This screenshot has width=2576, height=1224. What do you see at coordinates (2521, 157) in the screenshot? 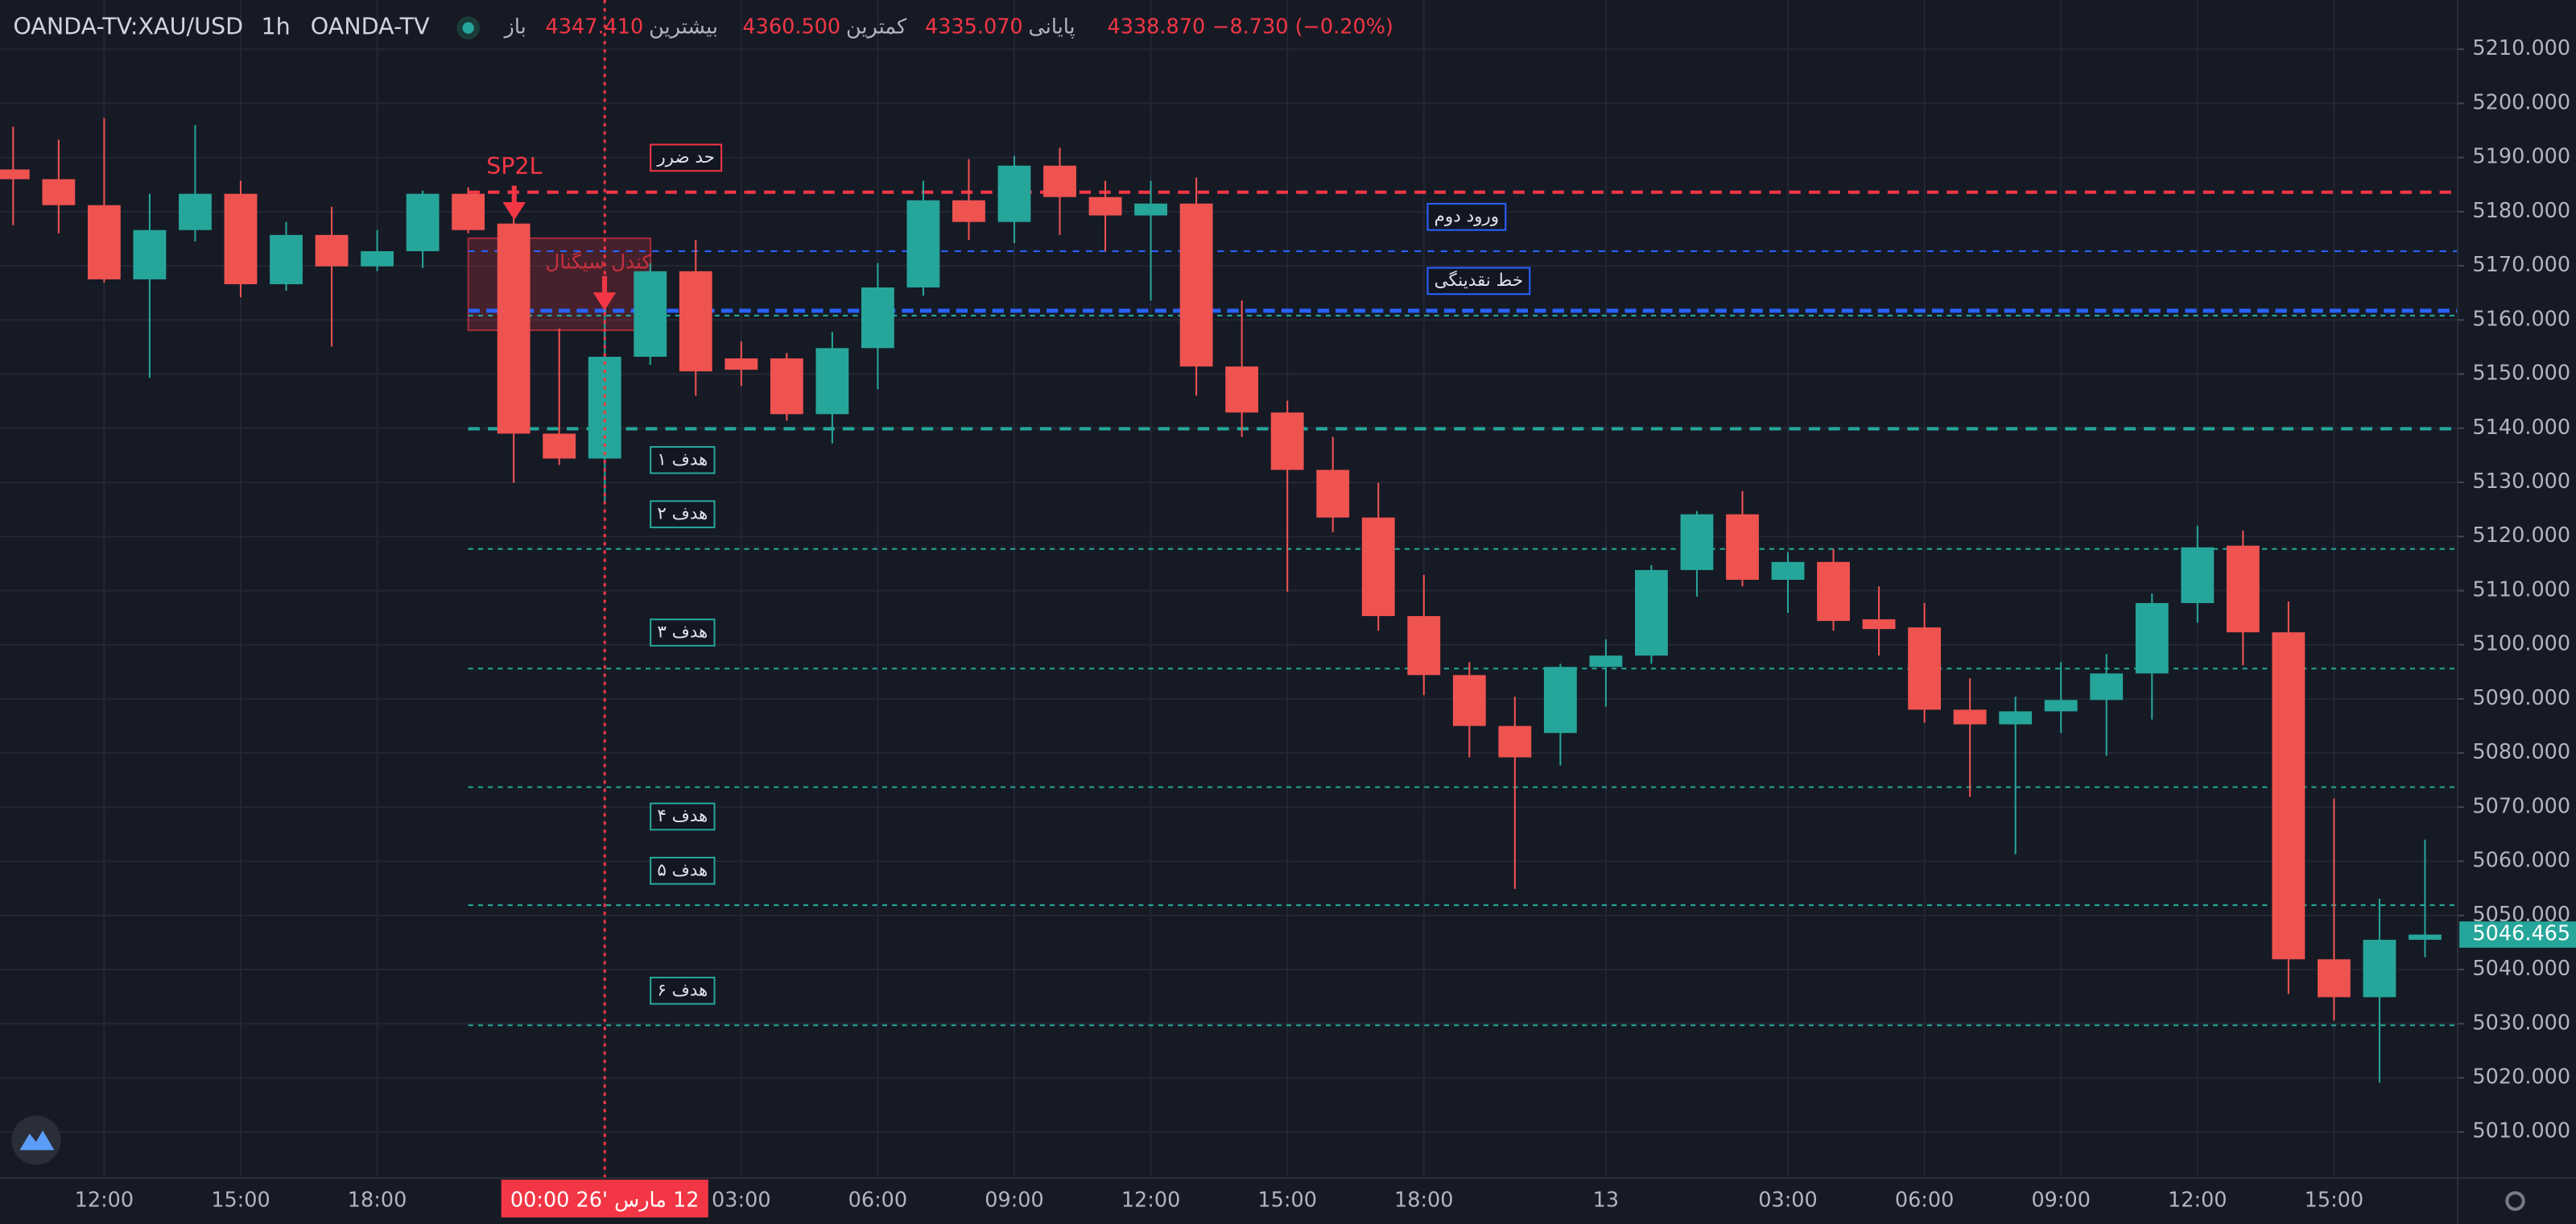
I see `y-tick-label: 5190.000` at bounding box center [2521, 157].